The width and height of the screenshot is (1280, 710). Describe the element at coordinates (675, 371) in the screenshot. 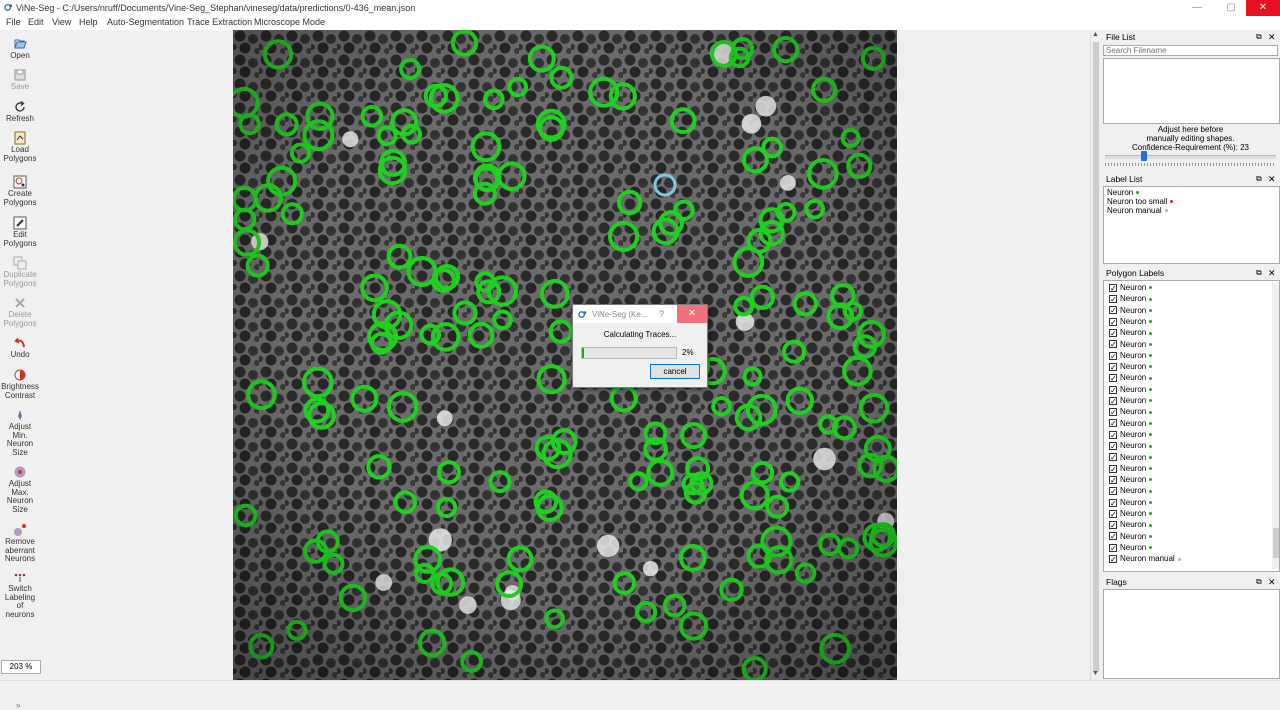

I see `cancel-button: cancel` at that location.